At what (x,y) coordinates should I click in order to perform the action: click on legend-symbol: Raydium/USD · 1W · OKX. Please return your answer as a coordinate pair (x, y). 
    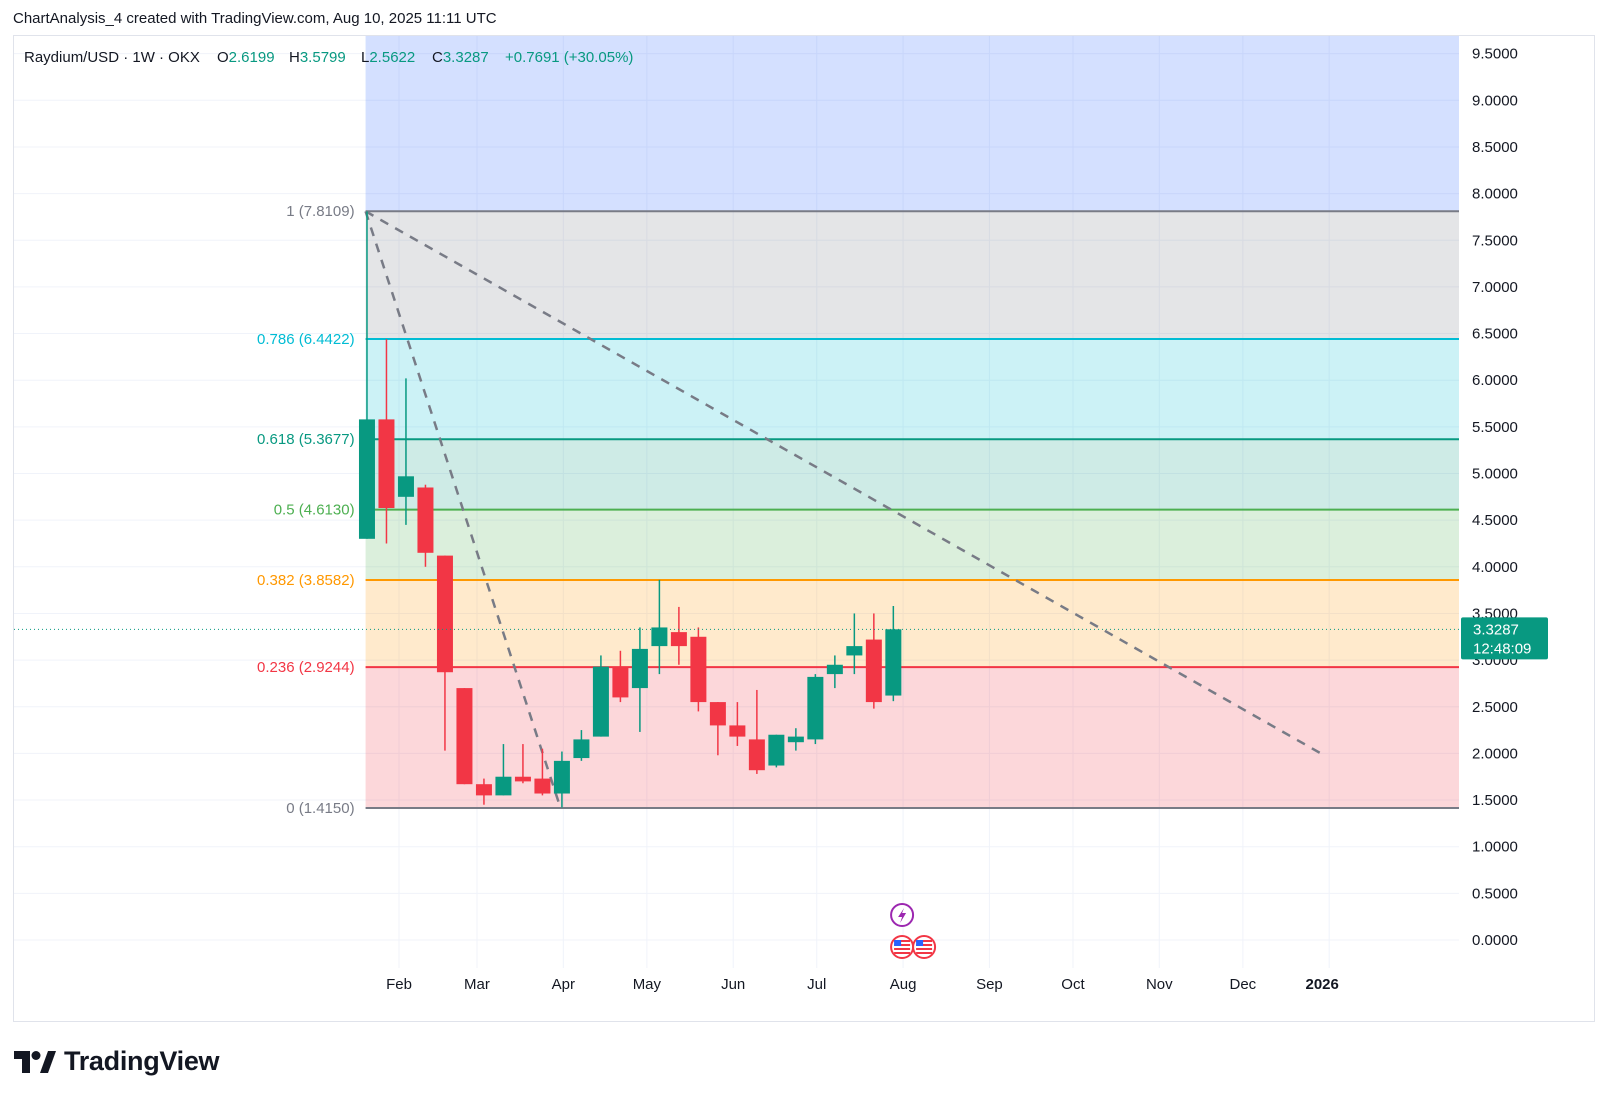
    Looking at the image, I should click on (112, 57).